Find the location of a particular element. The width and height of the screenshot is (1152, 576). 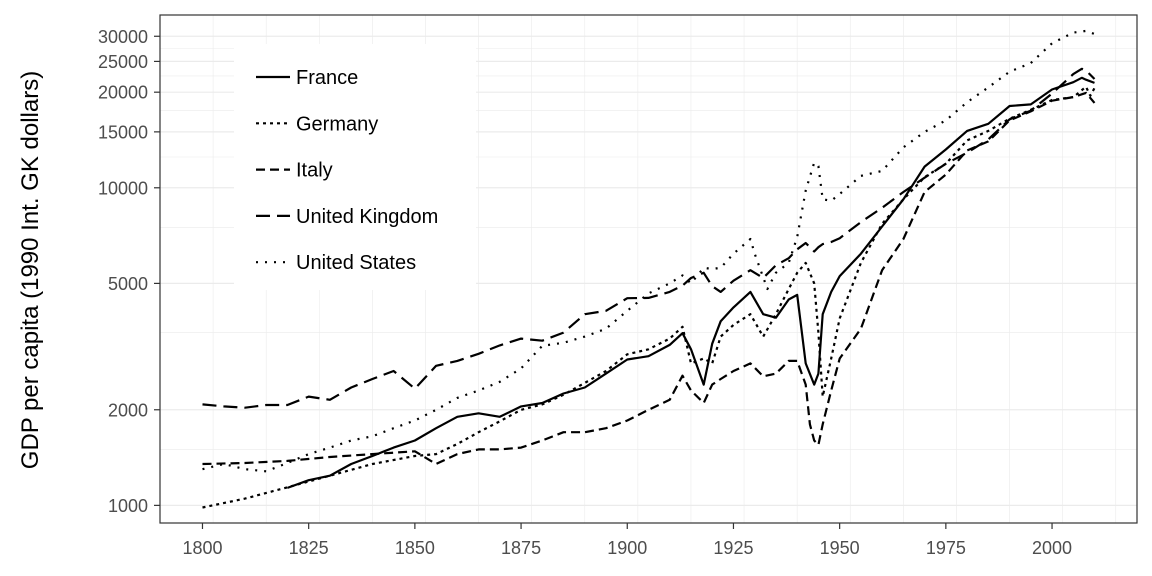

y-axis-title: GDP per capita (1990 Int. GK dollars) is located at coordinates (30, 270).